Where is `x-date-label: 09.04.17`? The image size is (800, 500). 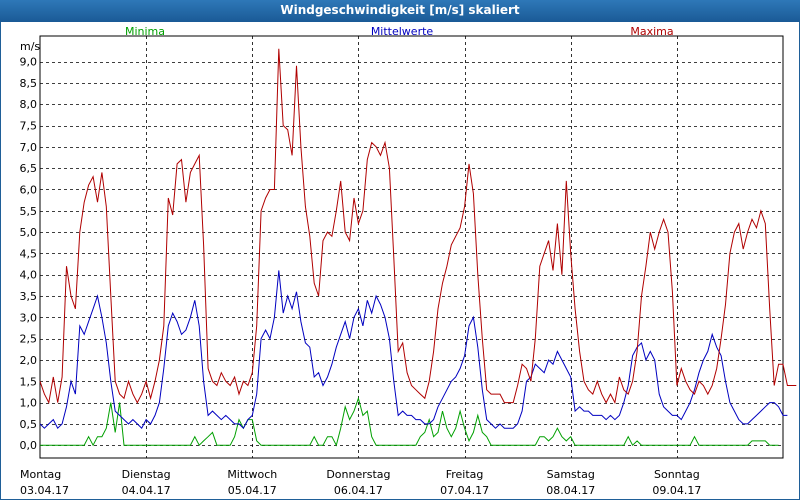
x-date-label: 09.04.17 is located at coordinates (676, 490).